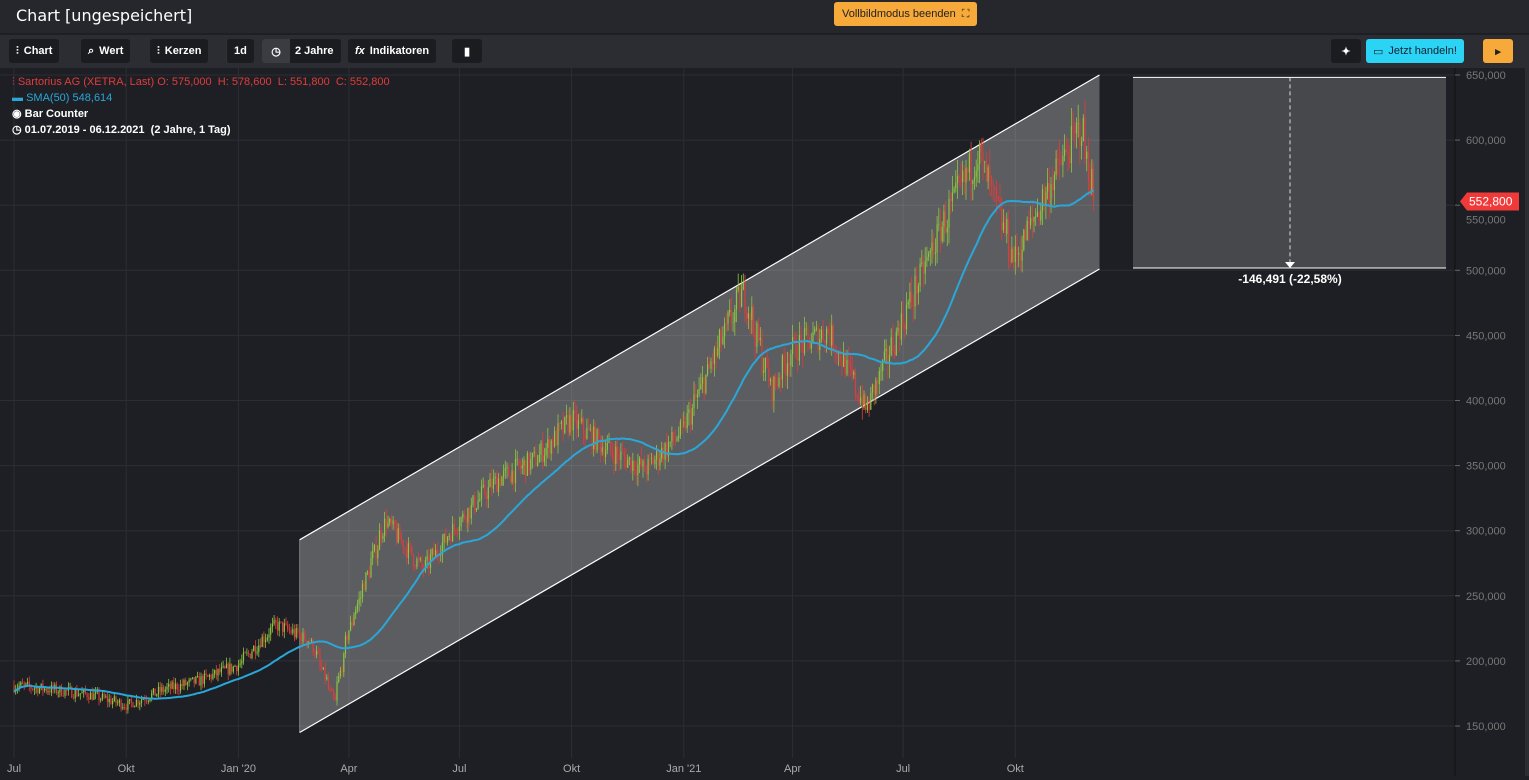 This screenshot has width=1529, height=780. Describe the element at coordinates (303, 82) in the screenshot. I see `low-value: L: 551,800` at that location.